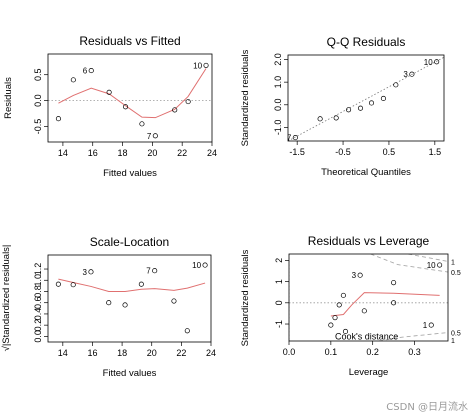 The height and width of the screenshot is (415, 474). I want to click on point-label: 7, so click(148, 271).